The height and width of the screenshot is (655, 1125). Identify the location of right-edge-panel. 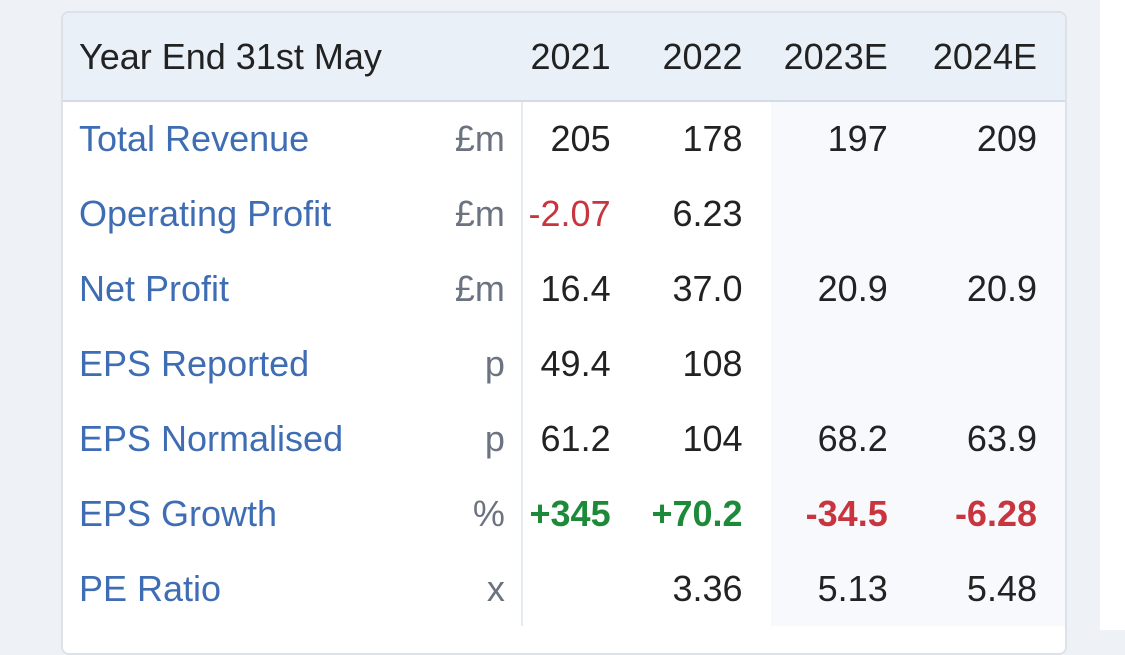
(1112, 315).